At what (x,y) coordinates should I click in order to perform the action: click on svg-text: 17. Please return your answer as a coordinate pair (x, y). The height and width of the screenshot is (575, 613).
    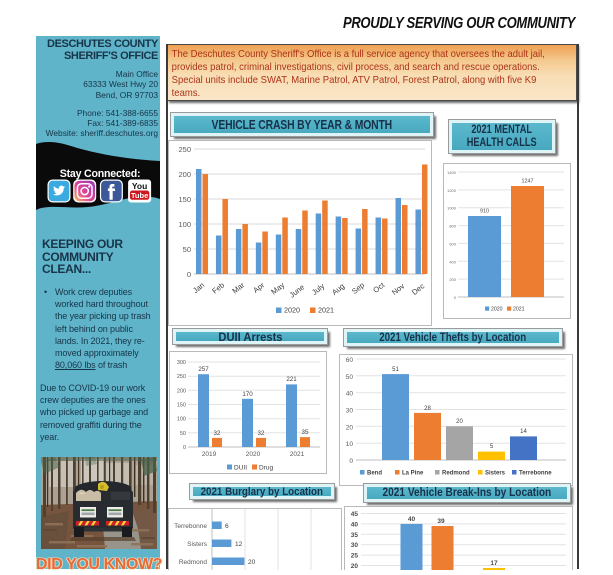
    Looking at the image, I should click on (494, 563).